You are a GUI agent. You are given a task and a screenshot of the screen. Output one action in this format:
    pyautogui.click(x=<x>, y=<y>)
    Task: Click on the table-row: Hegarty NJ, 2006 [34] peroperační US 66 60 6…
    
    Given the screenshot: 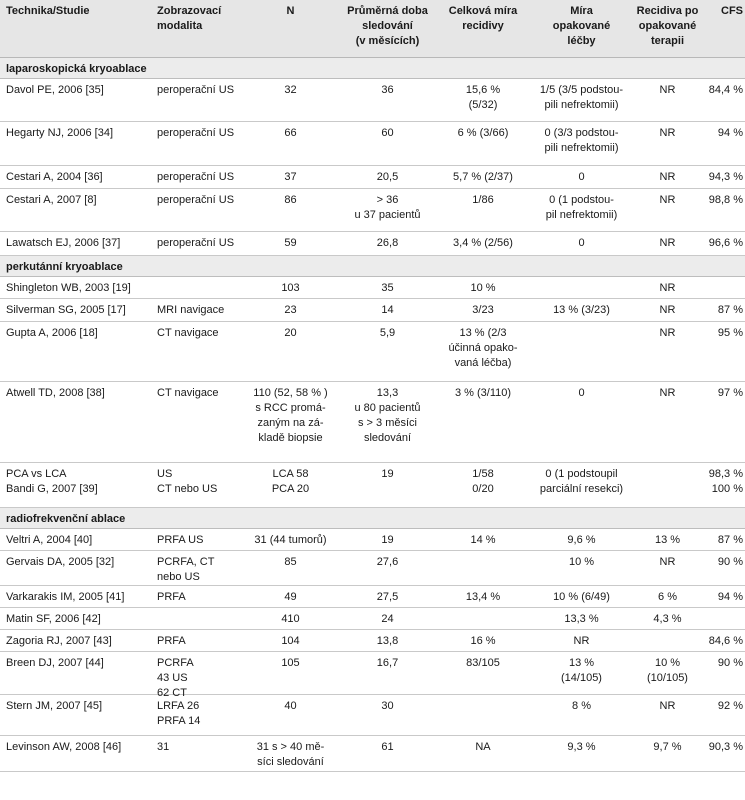 What is the action you would take?
    pyautogui.click(x=372, y=144)
    